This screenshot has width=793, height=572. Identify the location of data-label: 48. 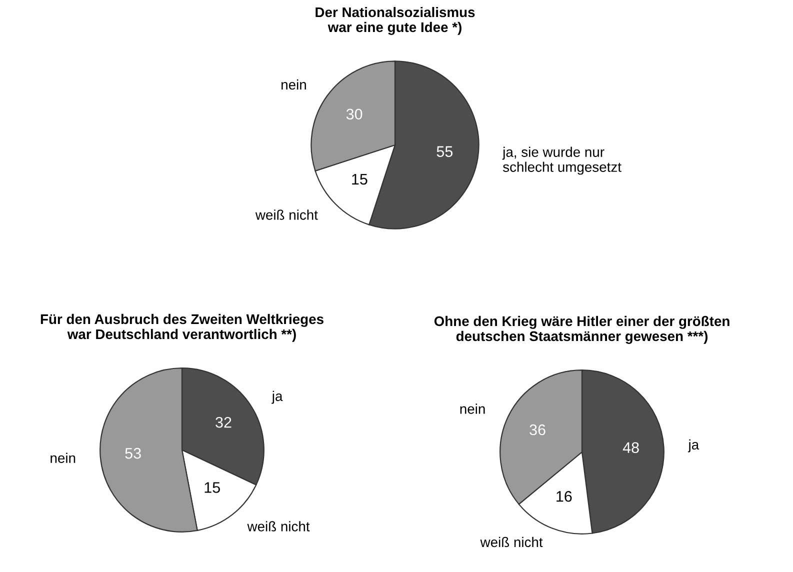
(630, 448).